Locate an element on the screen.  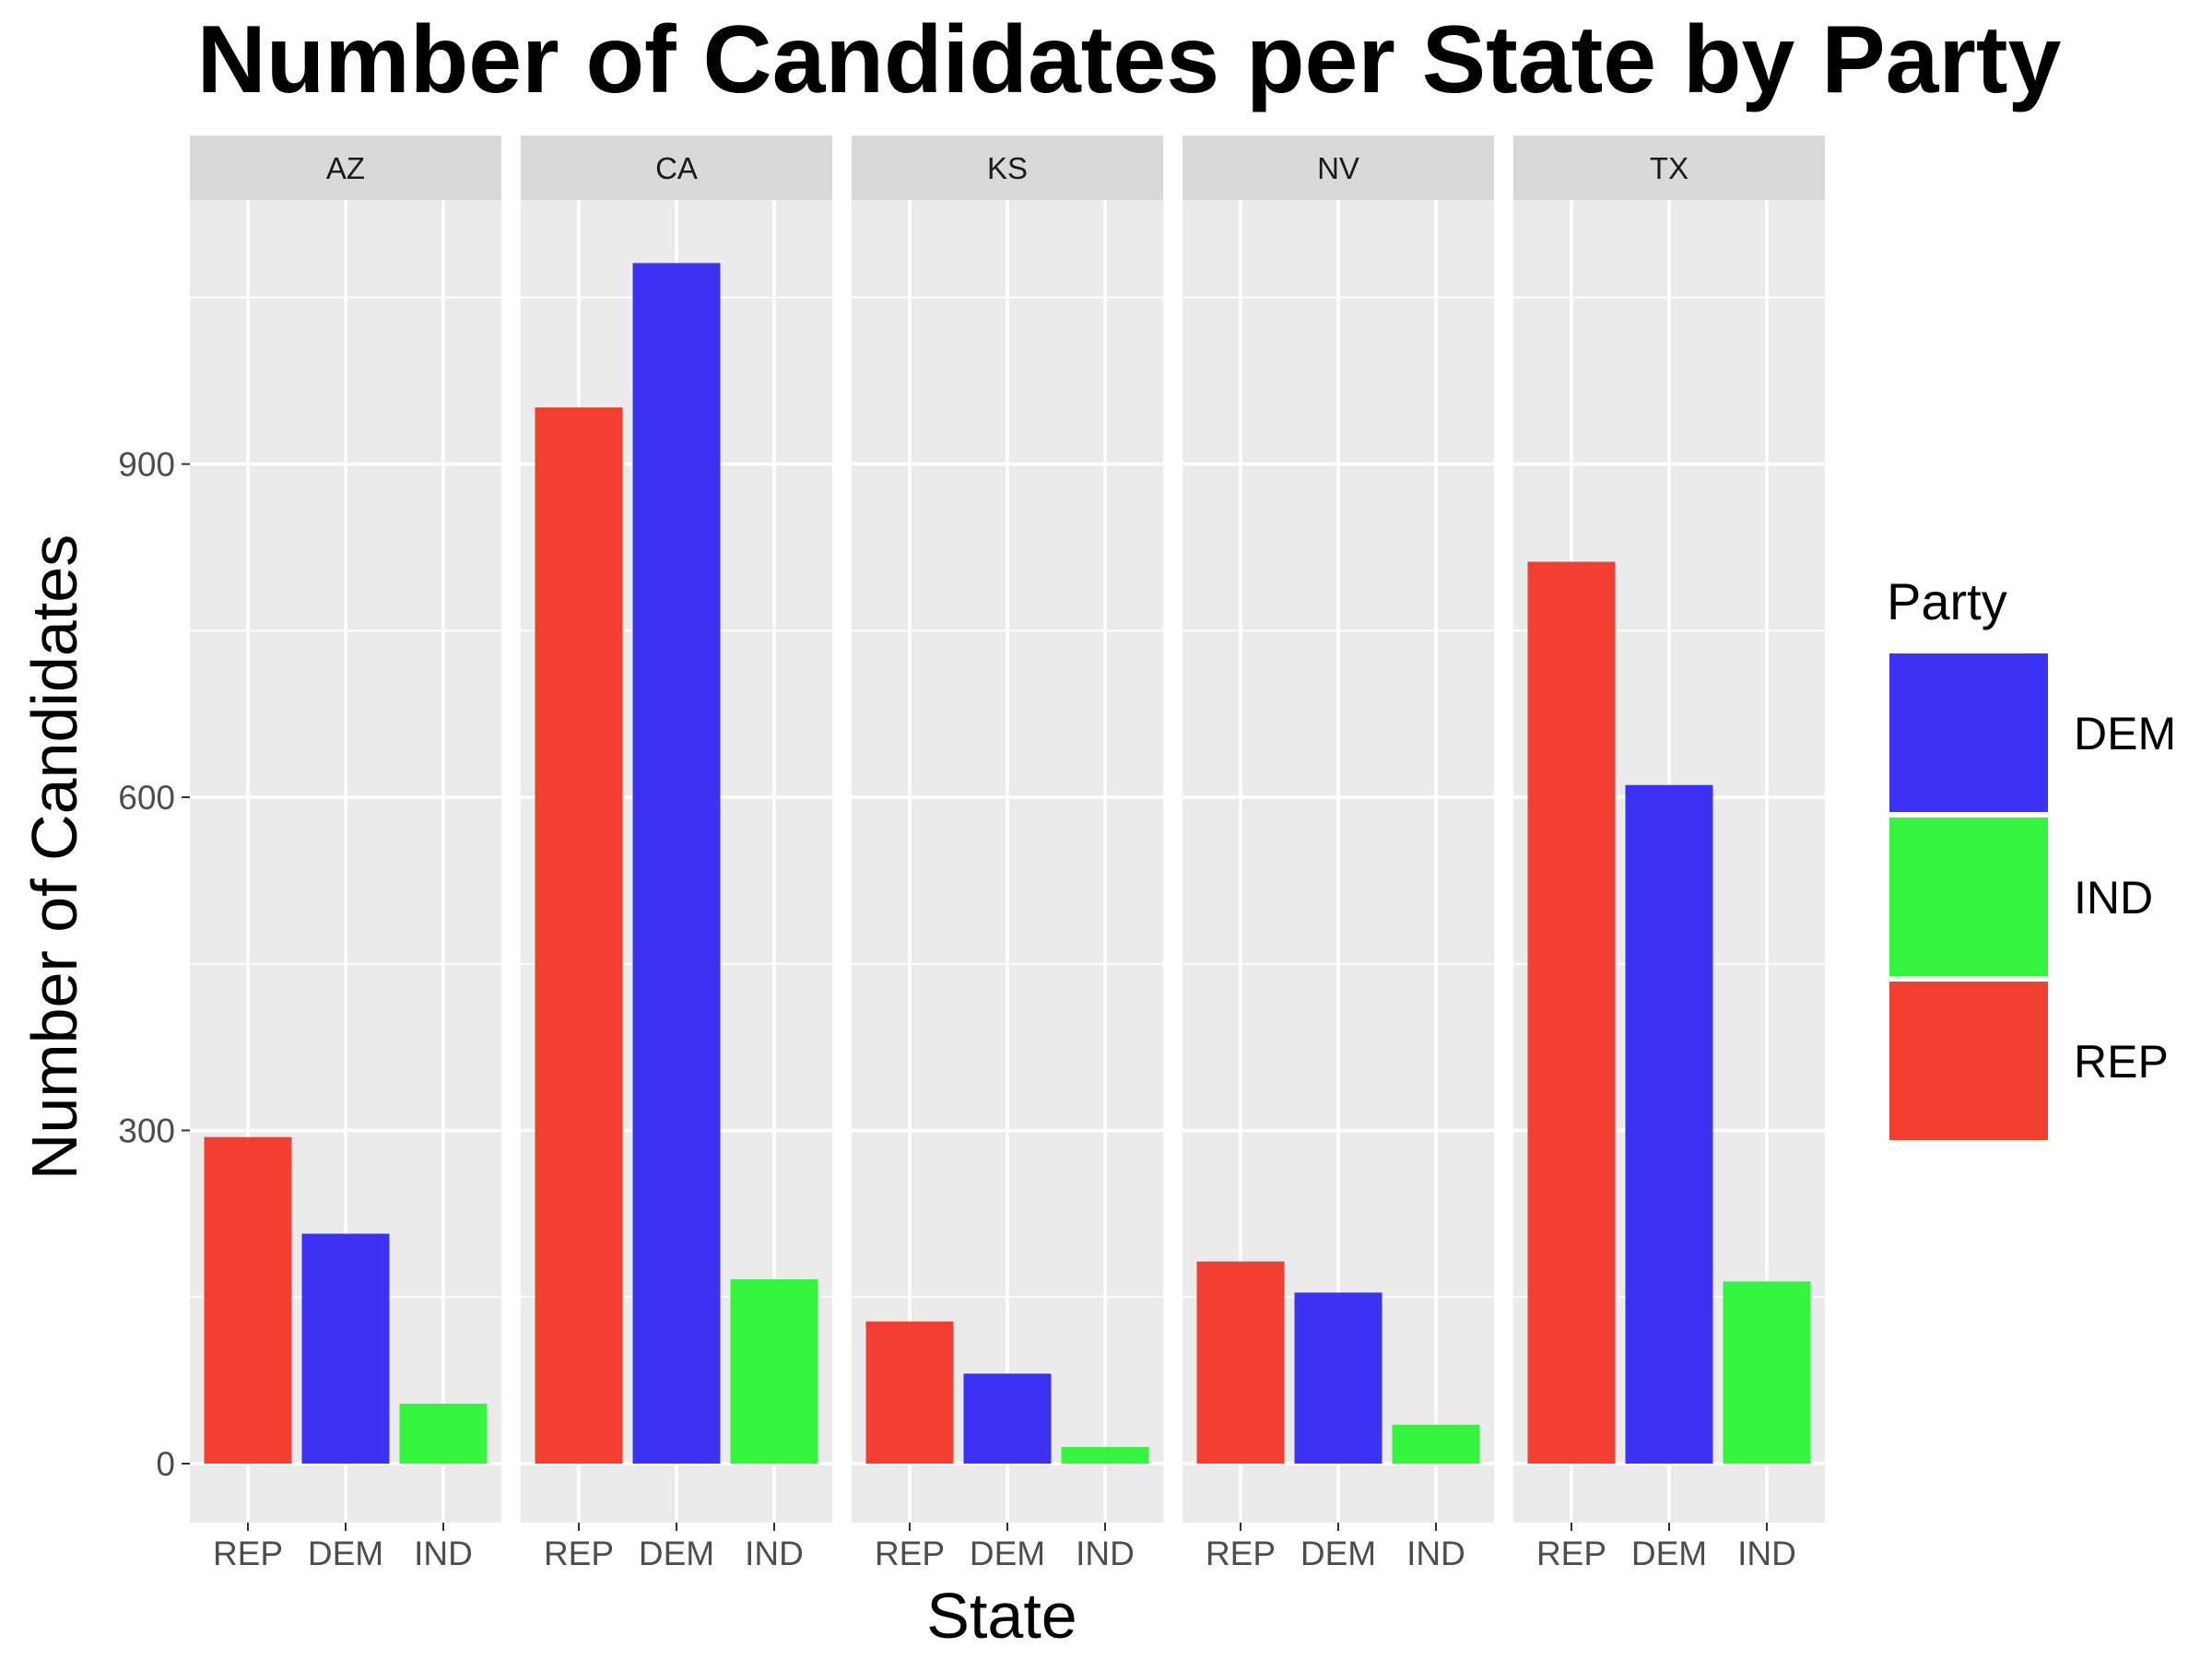
facet-panel-nv: NV REP DEM IND is located at coordinates (1338, 853).